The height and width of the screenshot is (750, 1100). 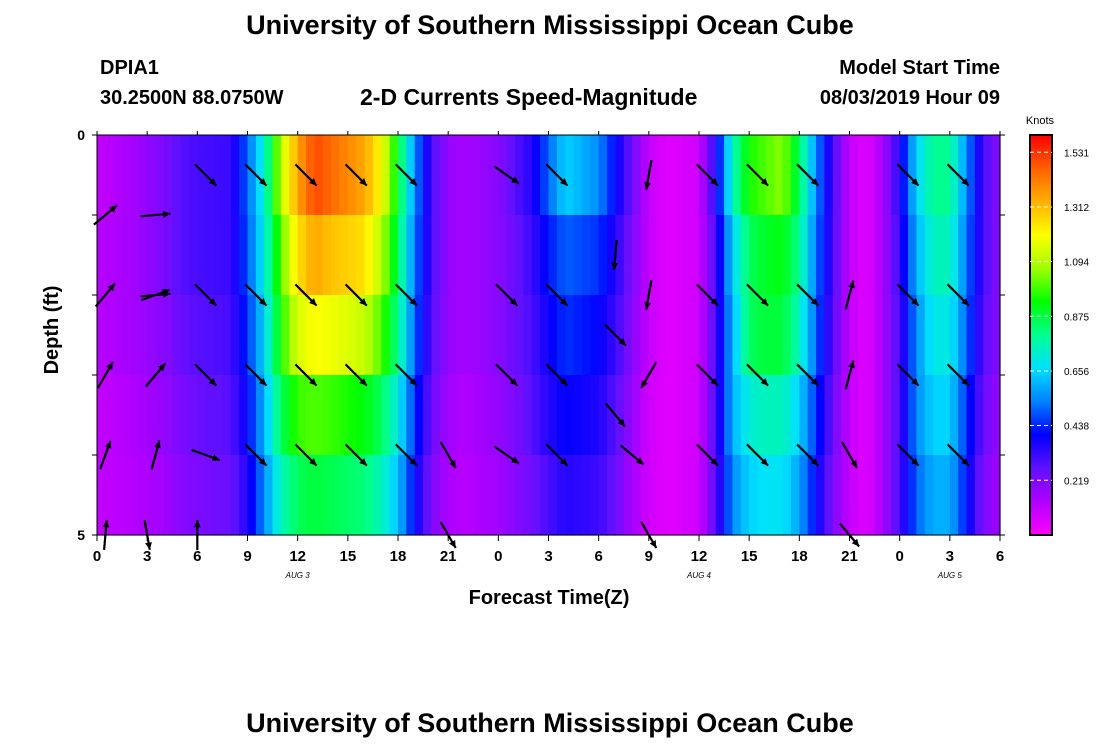 I want to click on x-tick-label: 9, so click(x=649, y=556).